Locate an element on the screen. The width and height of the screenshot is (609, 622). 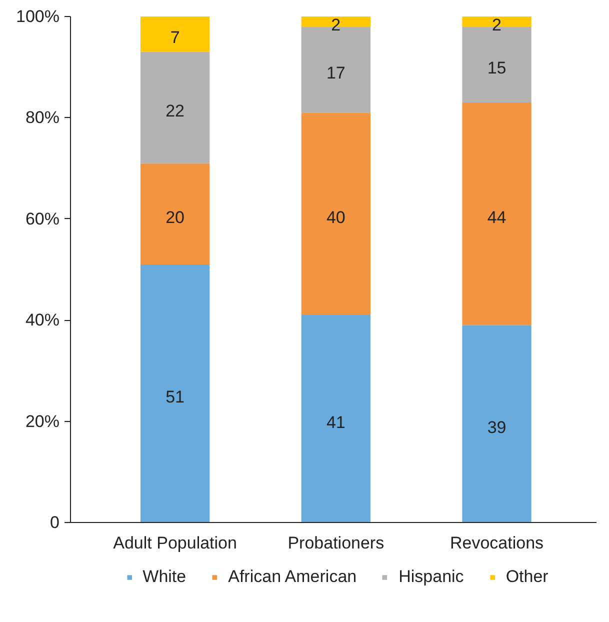
y-tick-label: 20% is located at coordinates (42, 421).